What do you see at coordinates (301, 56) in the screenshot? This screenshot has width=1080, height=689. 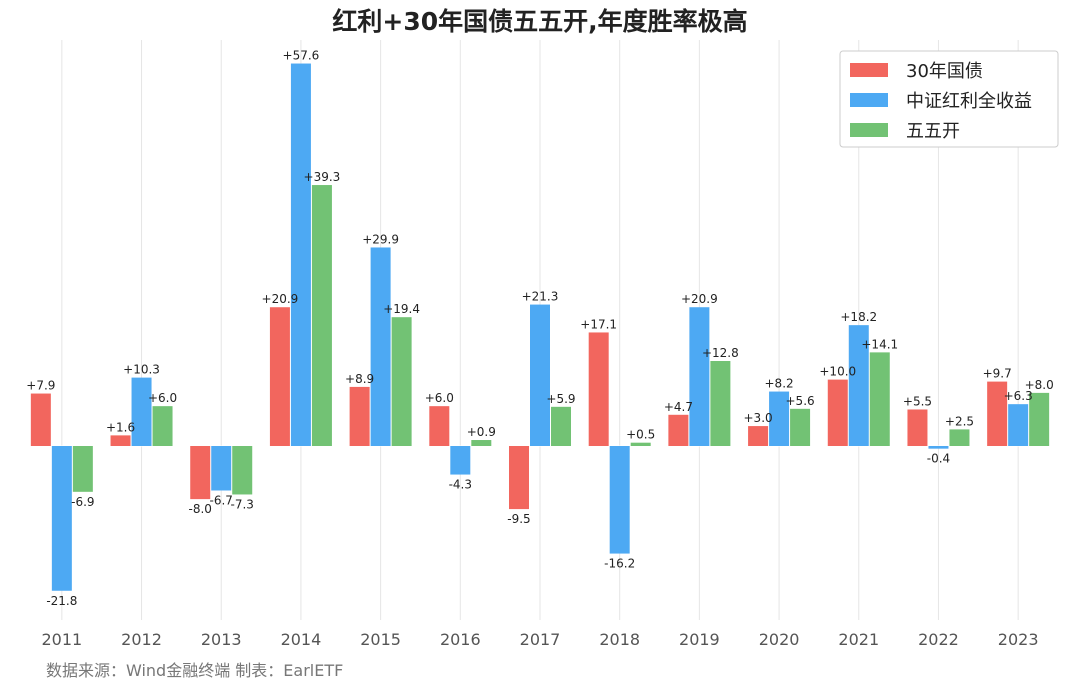 I see `data-label: +57.6` at bounding box center [301, 56].